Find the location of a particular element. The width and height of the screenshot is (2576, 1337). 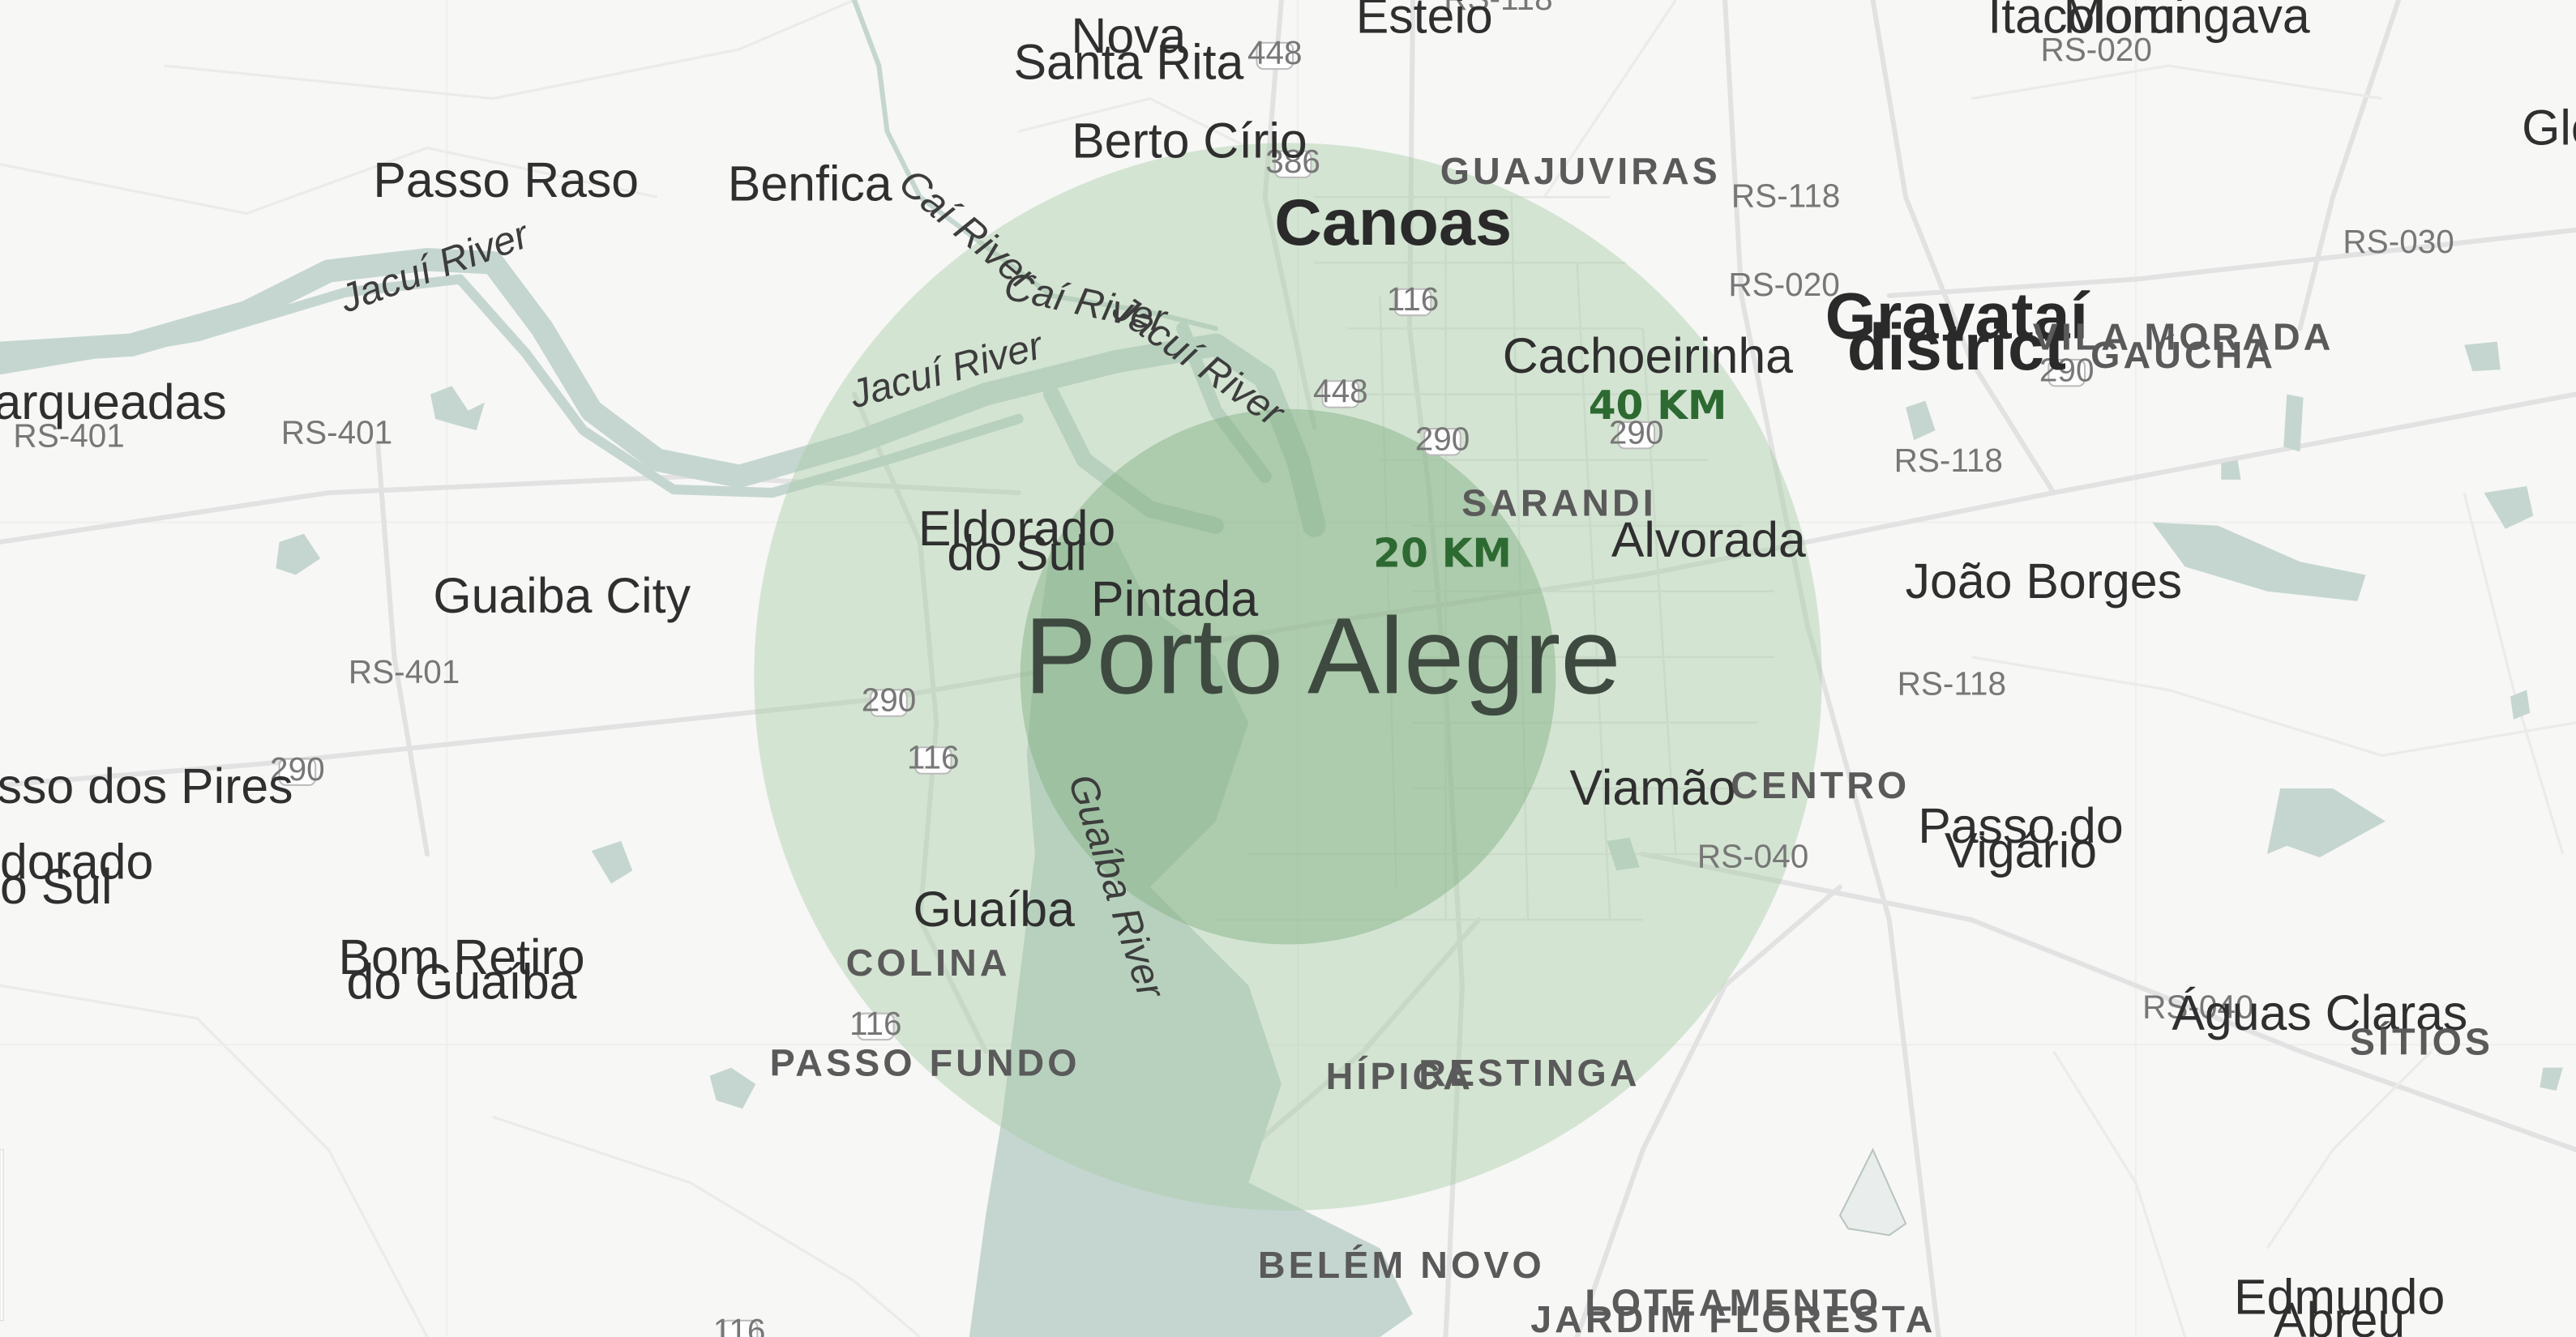

place-label: Pintada is located at coordinates (1174, 598).